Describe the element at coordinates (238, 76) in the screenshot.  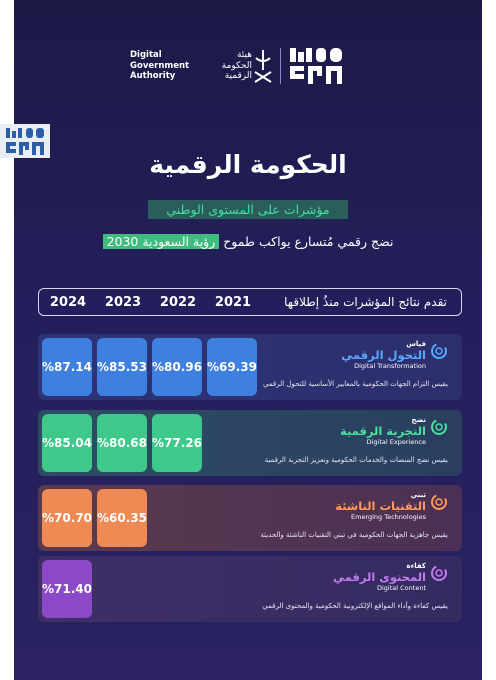
I see `dga-name-ar-line: الرقمية` at that location.